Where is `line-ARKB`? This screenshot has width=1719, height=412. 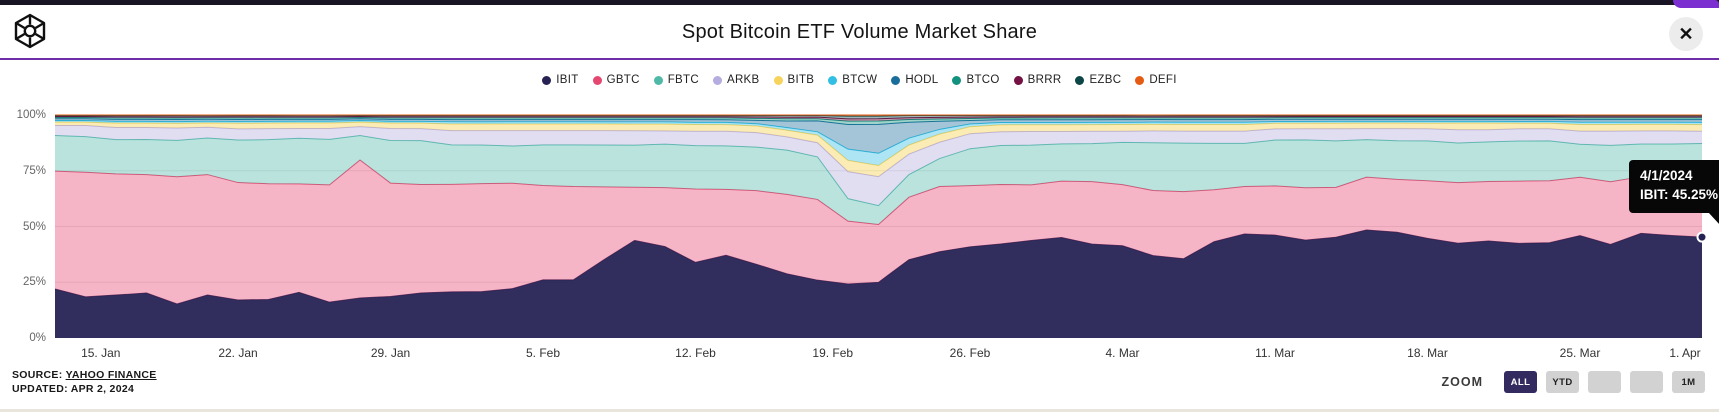
line-ARKB is located at coordinates (879, 151).